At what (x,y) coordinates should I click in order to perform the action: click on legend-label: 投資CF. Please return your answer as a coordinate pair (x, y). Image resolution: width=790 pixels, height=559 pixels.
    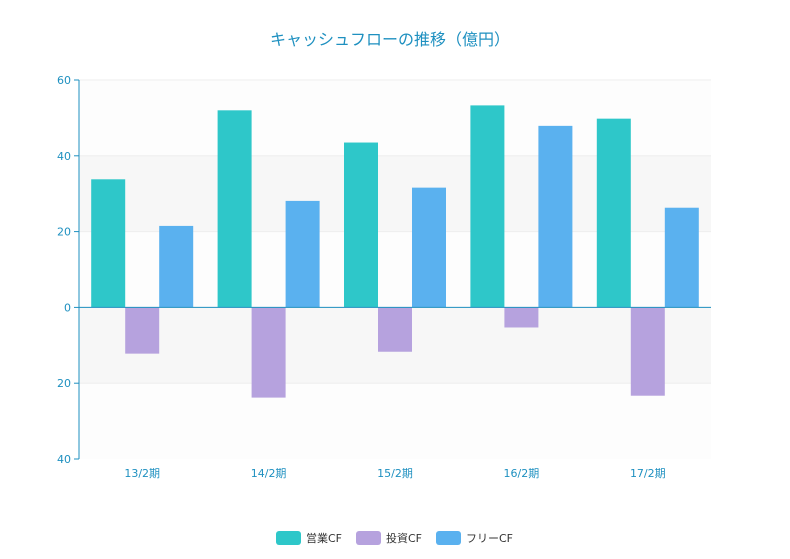
    Looking at the image, I should click on (404, 538).